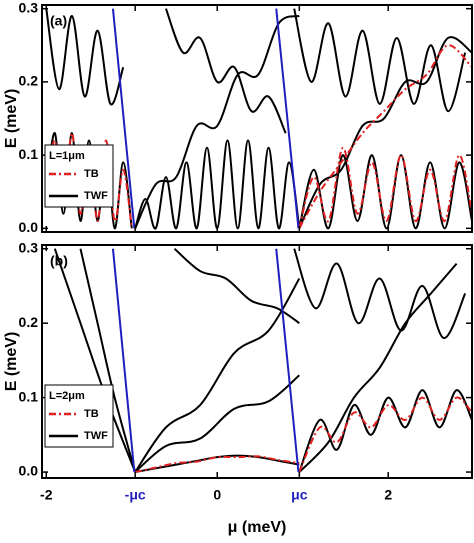  Describe the element at coordinates (67, 396) in the screenshot. I see `legend-title: L=2μm` at that location.